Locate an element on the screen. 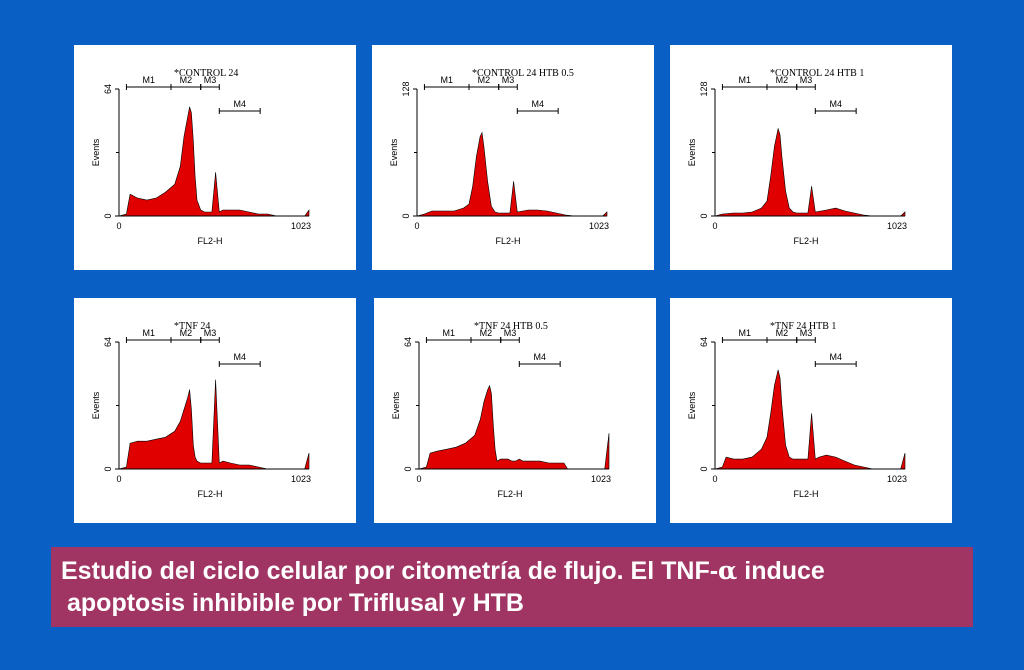  histogram-panel-6: *TNF 24 HTB 1 M1 M2 M3 M4 64 0 0 1023 FL2-H Events is located at coordinates (811, 410).